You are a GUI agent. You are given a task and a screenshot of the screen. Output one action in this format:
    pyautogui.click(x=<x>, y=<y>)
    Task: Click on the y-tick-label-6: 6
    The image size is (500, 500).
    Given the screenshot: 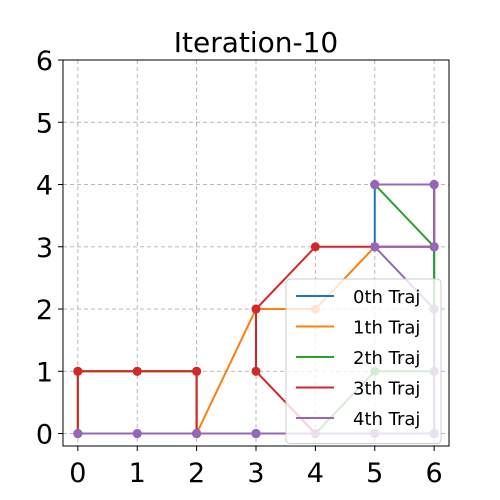 What is the action you would take?
    pyautogui.click(x=44, y=61)
    